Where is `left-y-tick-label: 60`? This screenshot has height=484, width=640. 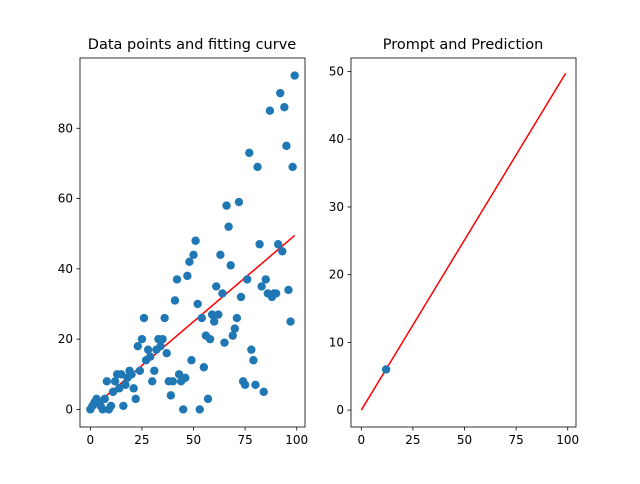
left-y-tick-label: 60 is located at coordinates (65, 199).